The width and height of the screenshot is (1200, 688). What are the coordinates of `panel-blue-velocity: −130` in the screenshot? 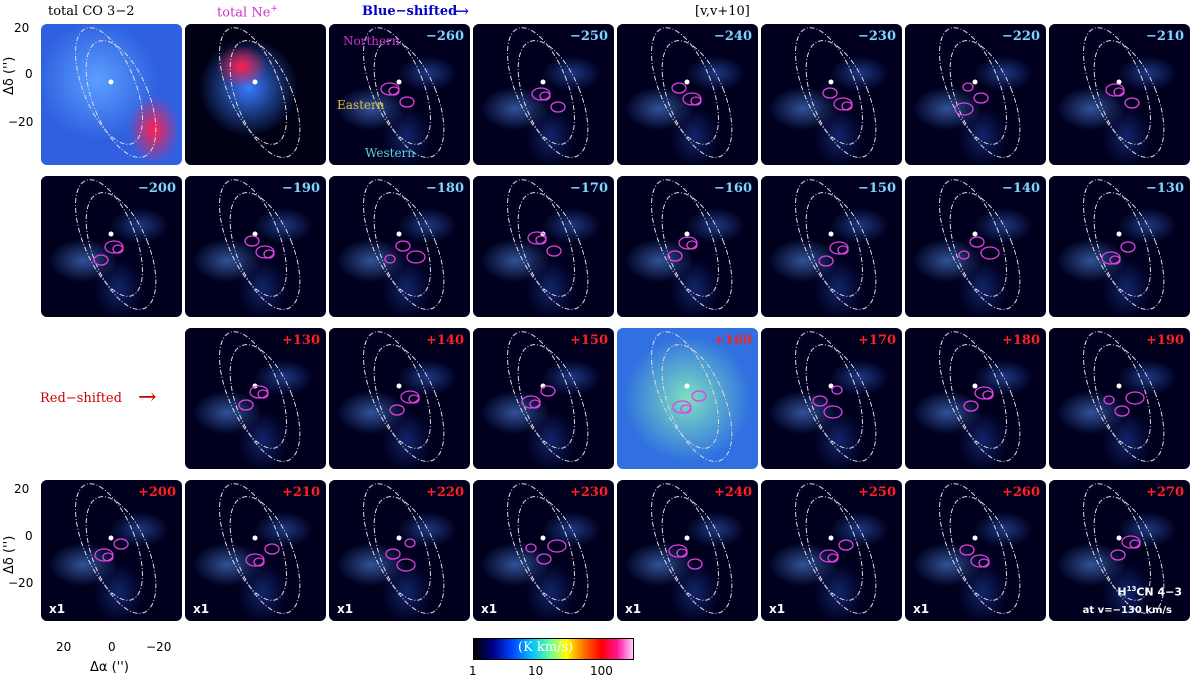 It's located at (1119, 246).